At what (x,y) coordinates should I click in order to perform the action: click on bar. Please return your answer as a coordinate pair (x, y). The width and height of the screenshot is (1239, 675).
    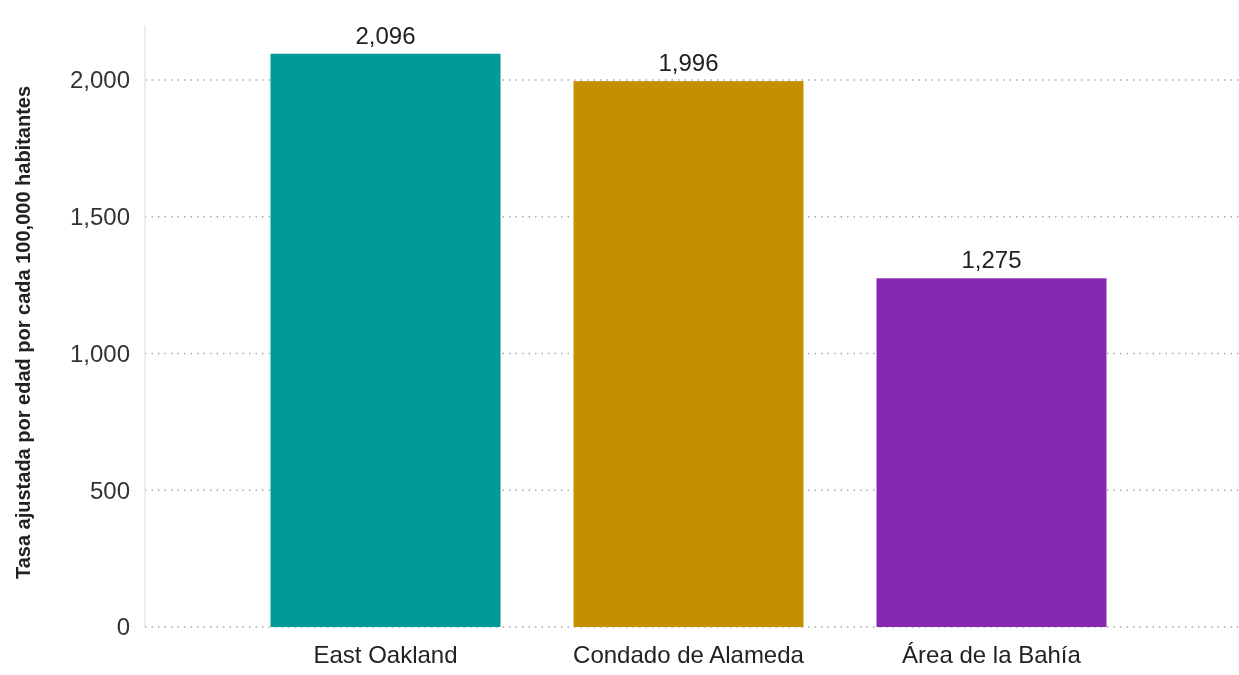
    Looking at the image, I should click on (991, 452).